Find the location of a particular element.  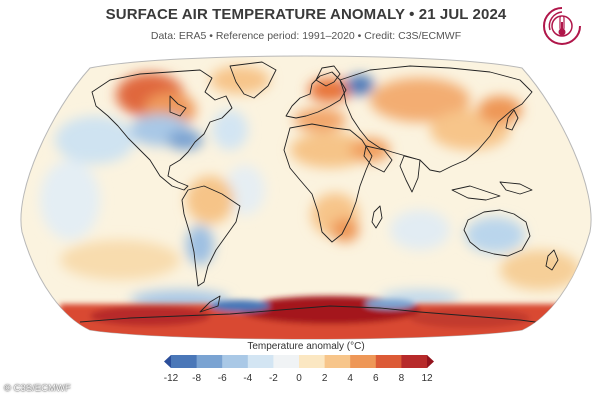

legend-tick-label: -2 is located at coordinates (273, 378).